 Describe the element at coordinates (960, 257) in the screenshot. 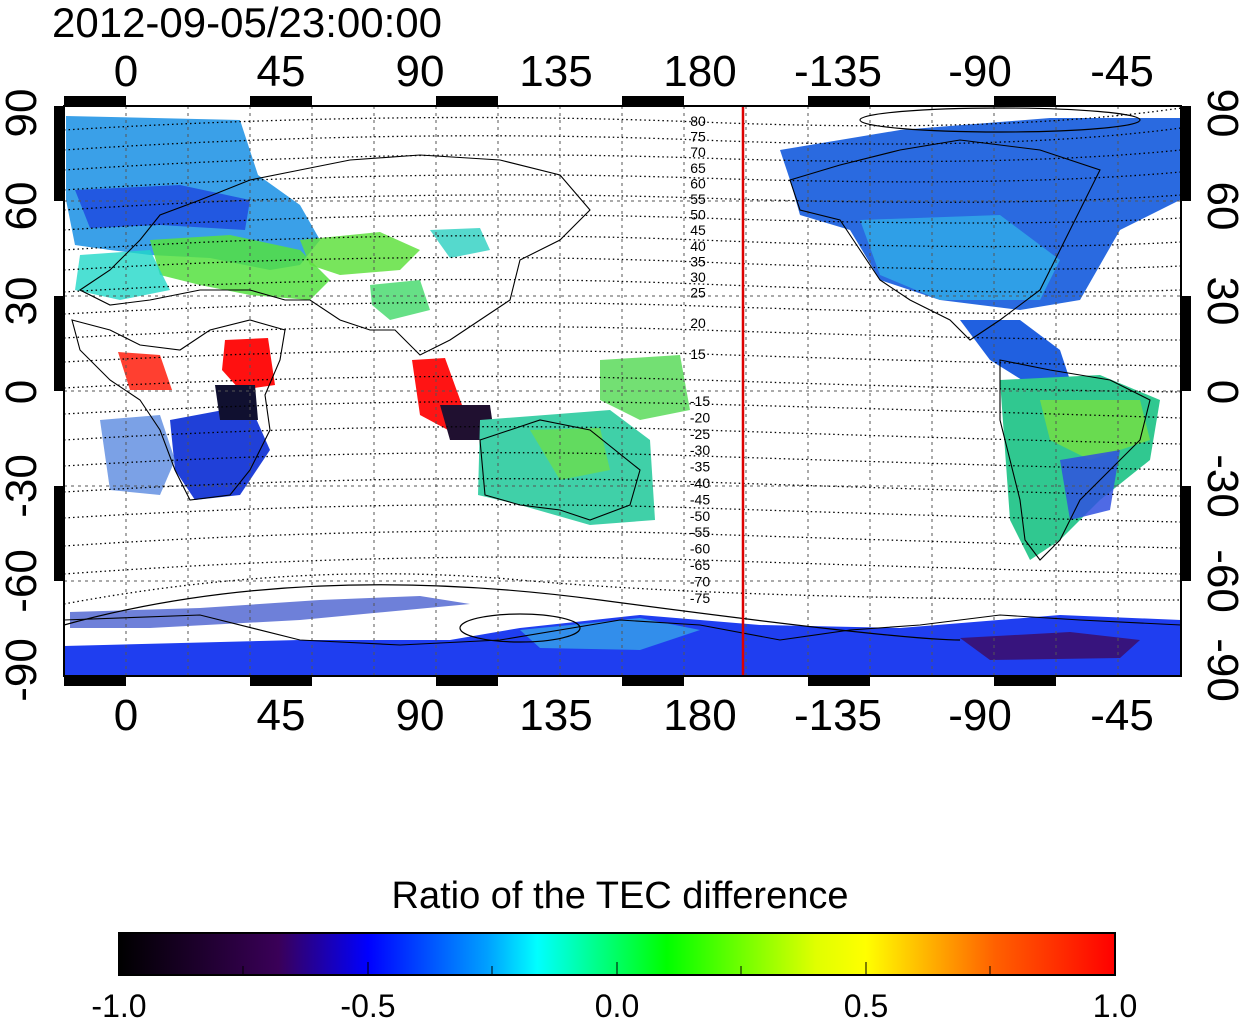

I see `patch-na-cyan` at that location.